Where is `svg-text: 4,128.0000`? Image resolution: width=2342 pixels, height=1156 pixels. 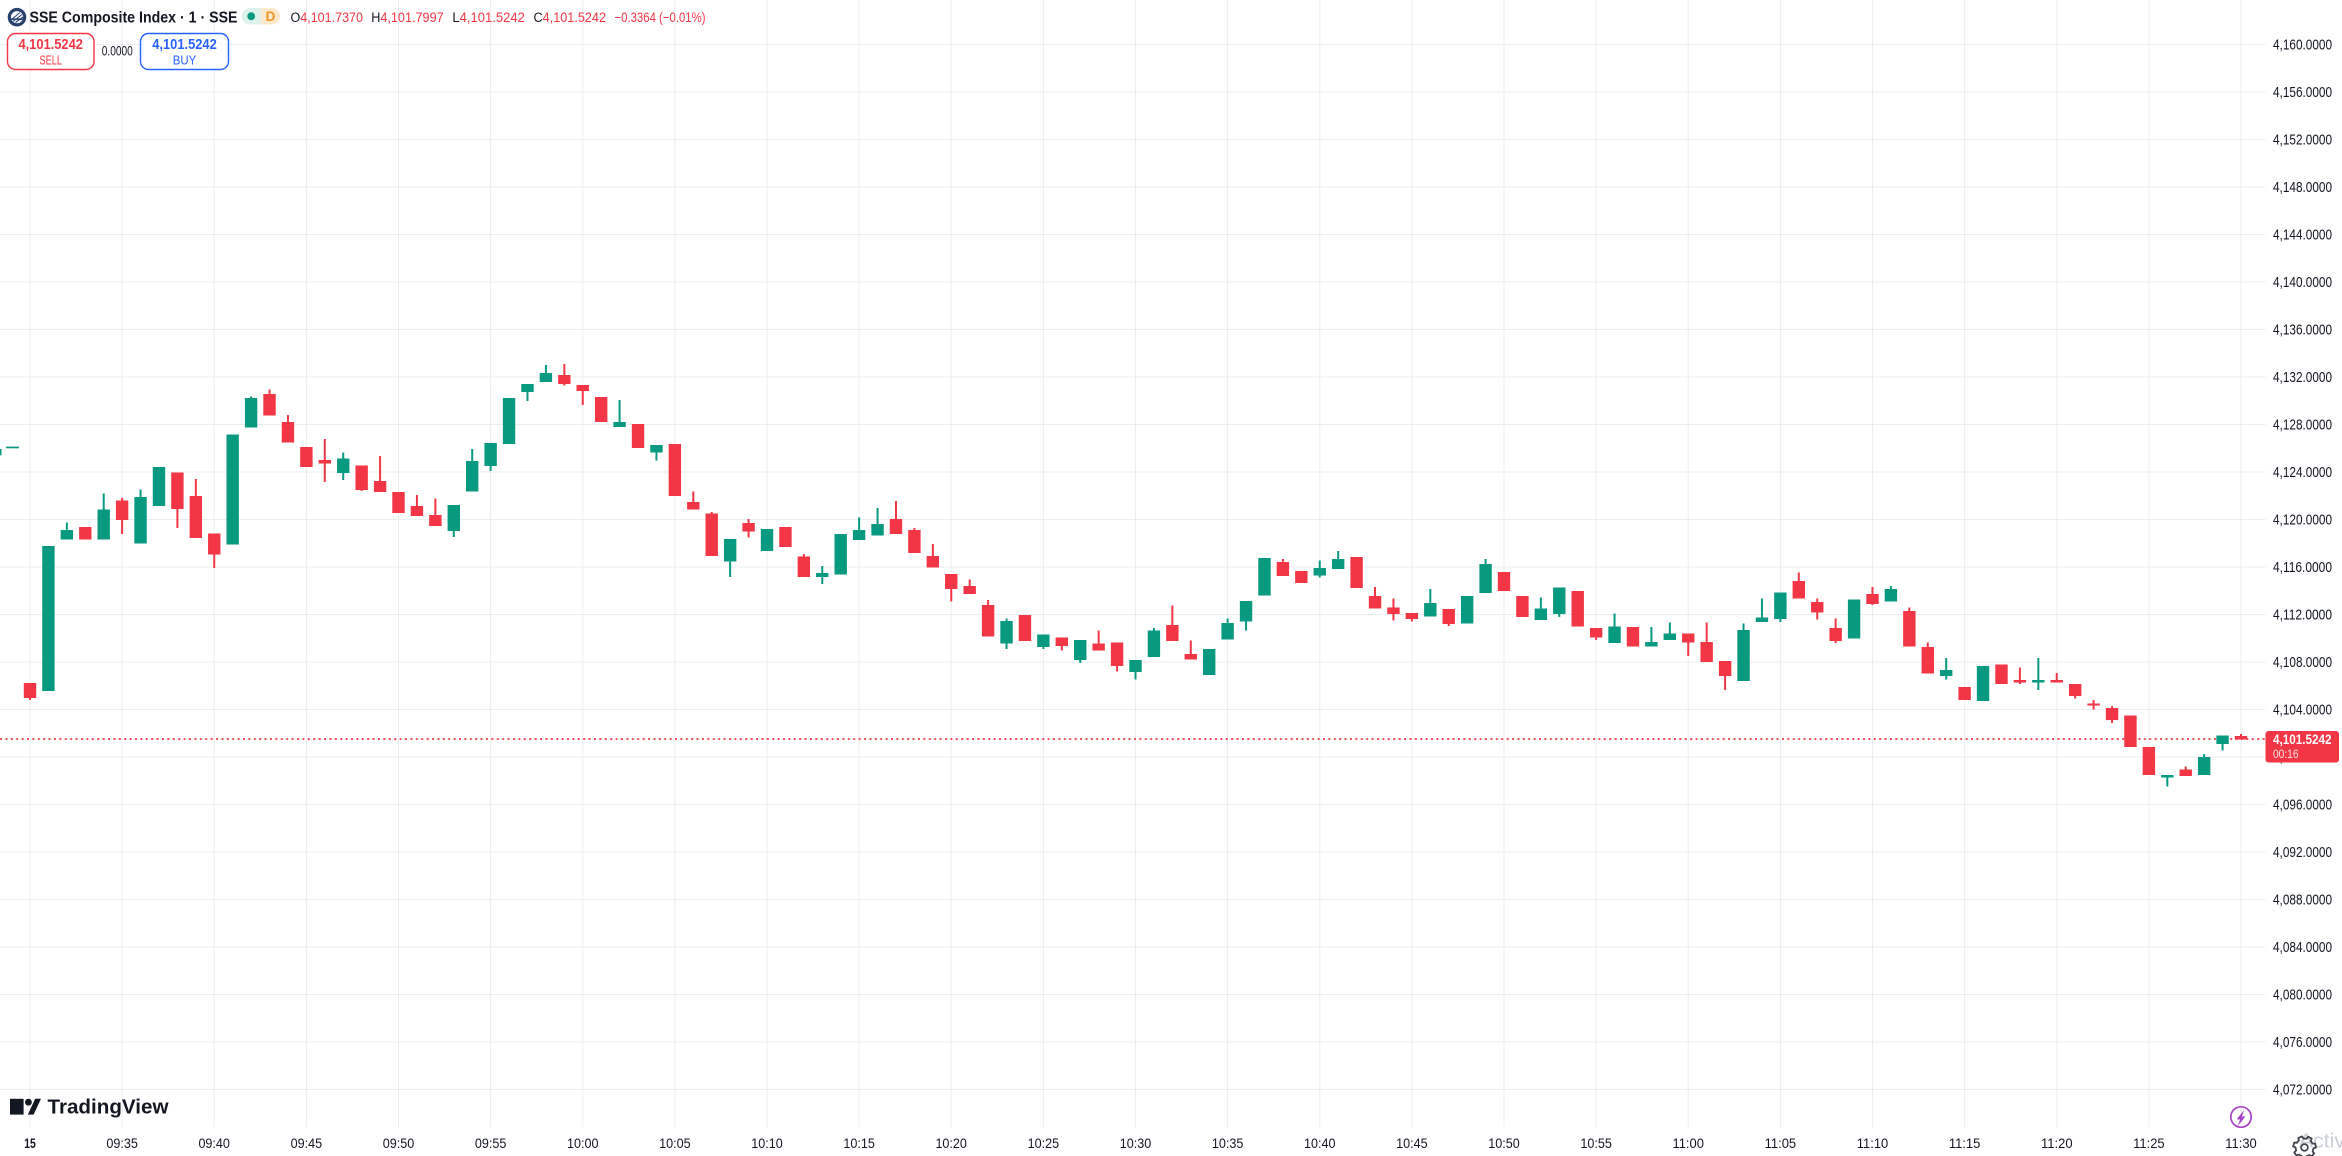 svg-text: 4,128.0000 is located at coordinates (2302, 425).